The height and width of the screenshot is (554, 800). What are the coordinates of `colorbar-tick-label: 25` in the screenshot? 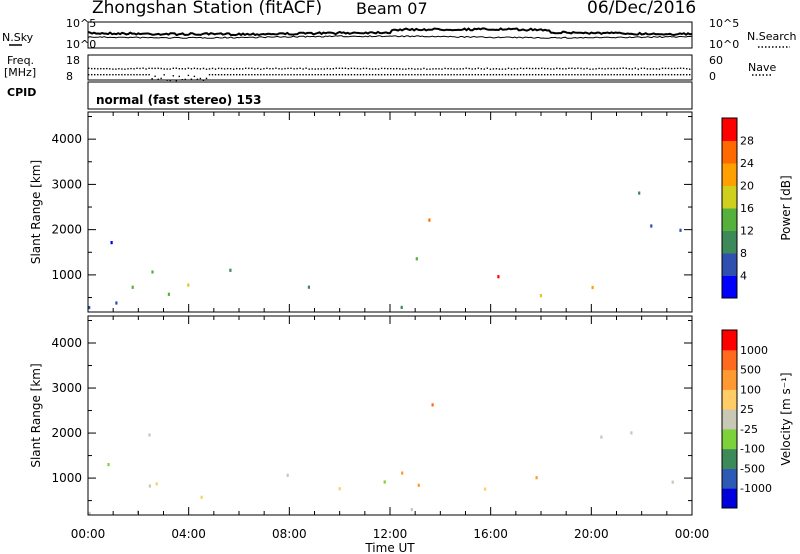 It's located at (747, 409).